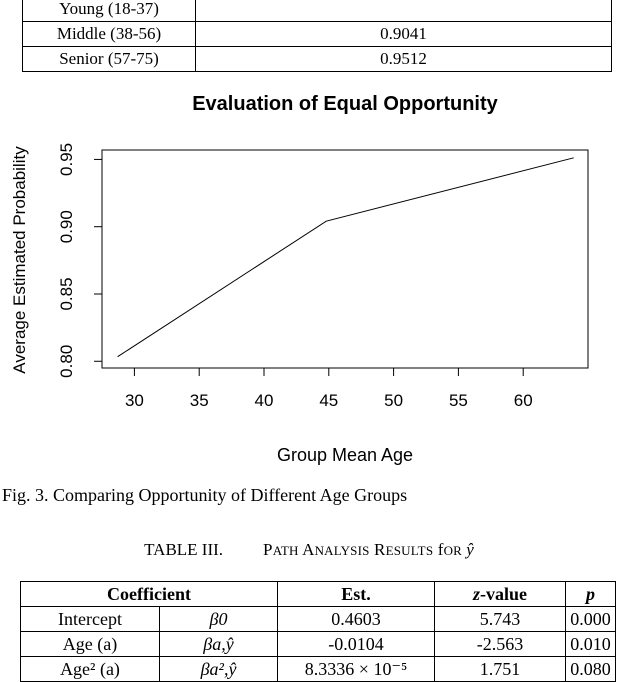 This screenshot has height=682, width=618. I want to click on column-header-p: p, so click(590, 594).